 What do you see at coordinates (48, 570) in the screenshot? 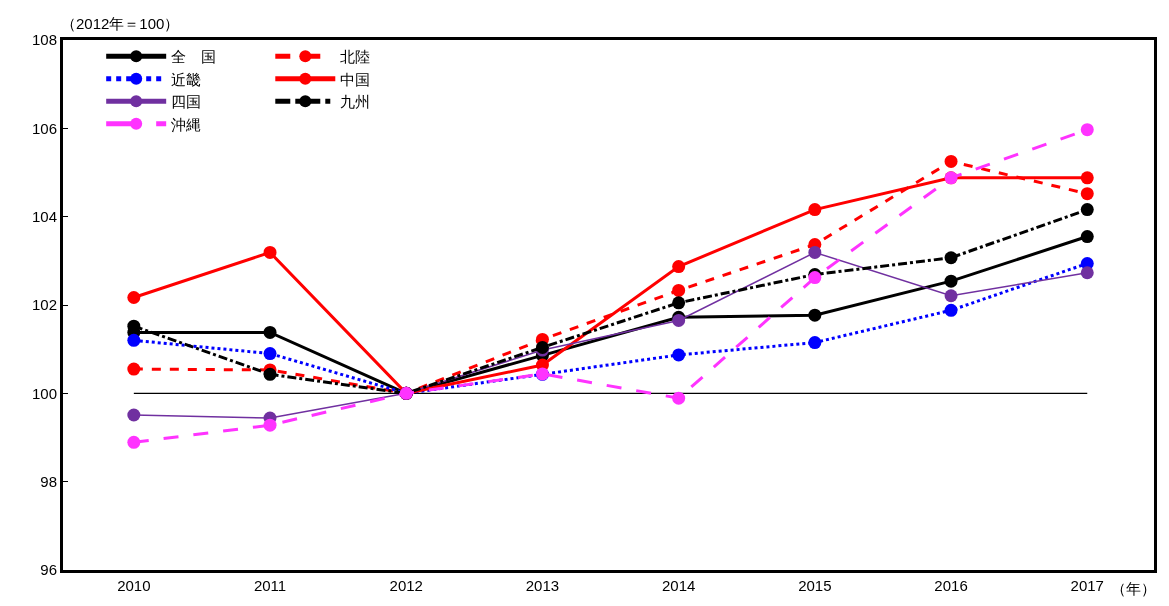
I see `y-tick-label: 96` at bounding box center [48, 570].